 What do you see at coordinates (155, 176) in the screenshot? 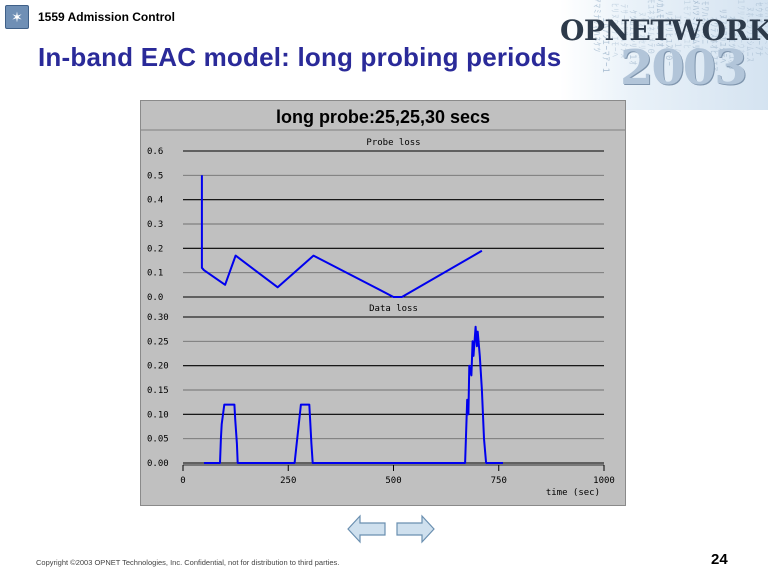
I see `y-tick-label: 0.5` at bounding box center [155, 176].